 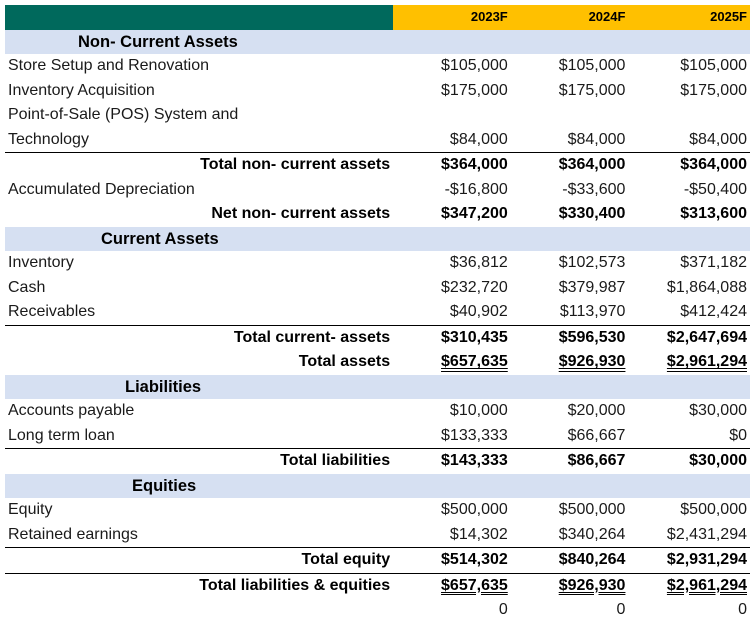 What do you see at coordinates (452, 436) in the screenshot?
I see `value-cell: $133,333` at bounding box center [452, 436].